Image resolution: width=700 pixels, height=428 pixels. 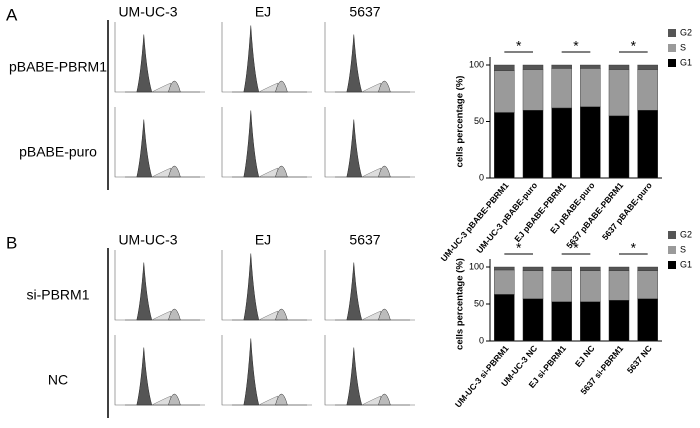 I want to click on x-tick-label: UM-UC-3 si-PBRM1, so click(x=482, y=376).